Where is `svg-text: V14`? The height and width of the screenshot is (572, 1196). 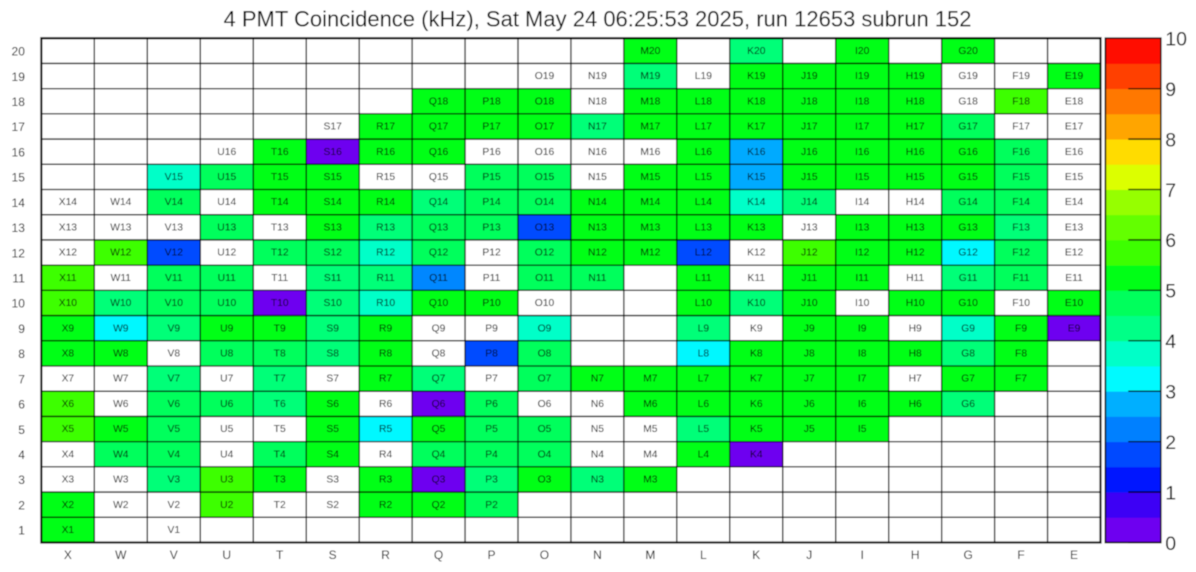
svg-text: V14 is located at coordinates (174, 202).